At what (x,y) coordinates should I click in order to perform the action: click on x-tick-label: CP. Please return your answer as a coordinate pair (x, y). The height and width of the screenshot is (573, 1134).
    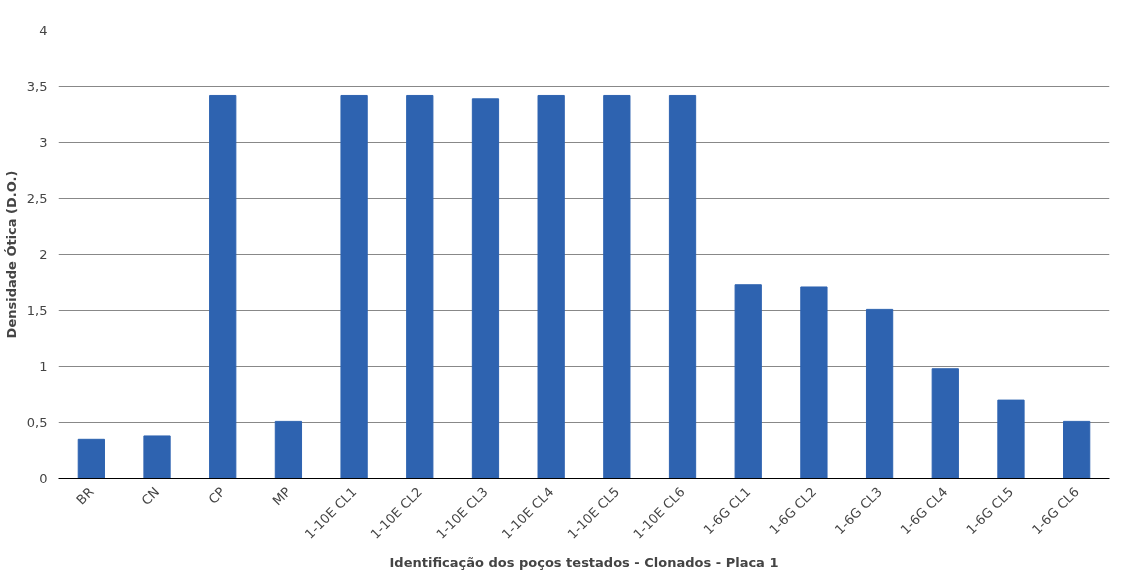
    Looking at the image, I should click on (217, 495).